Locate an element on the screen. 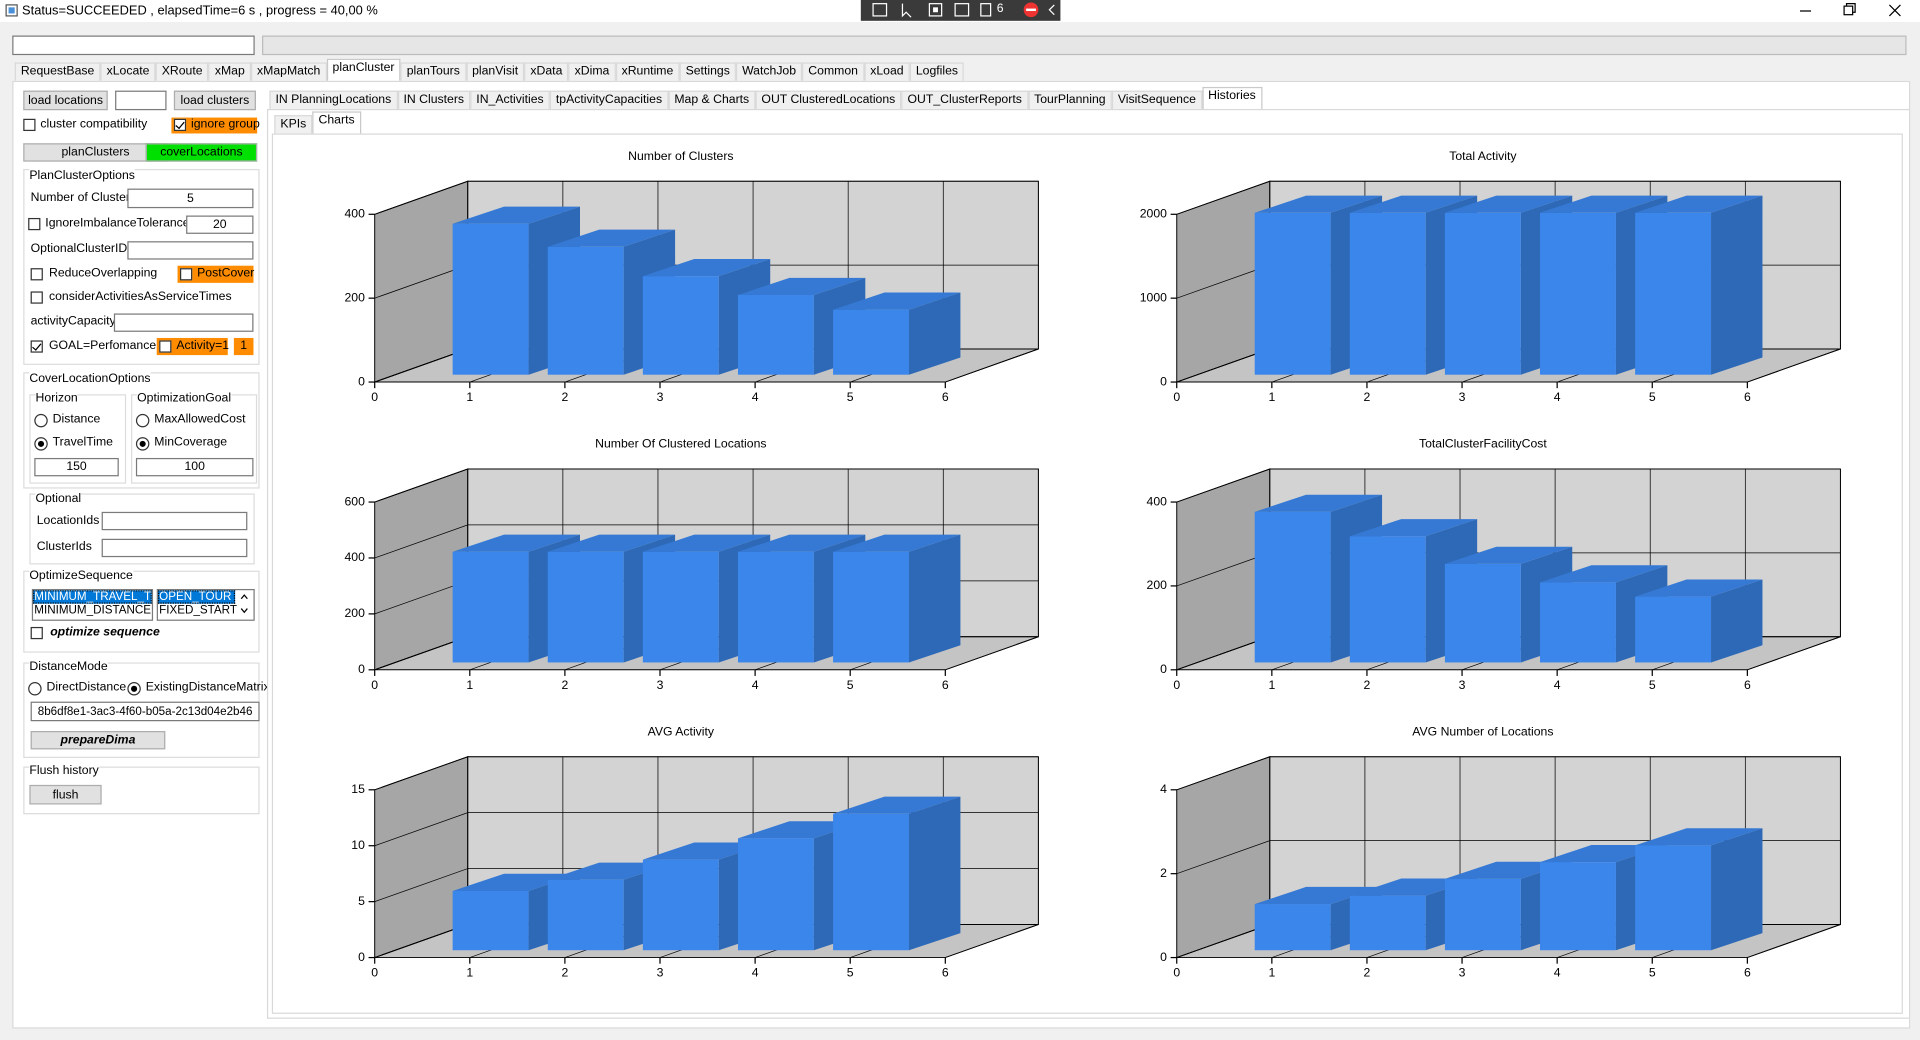  checkbox-label: IgnoreImbalanceTolerance is located at coordinates (117, 223).